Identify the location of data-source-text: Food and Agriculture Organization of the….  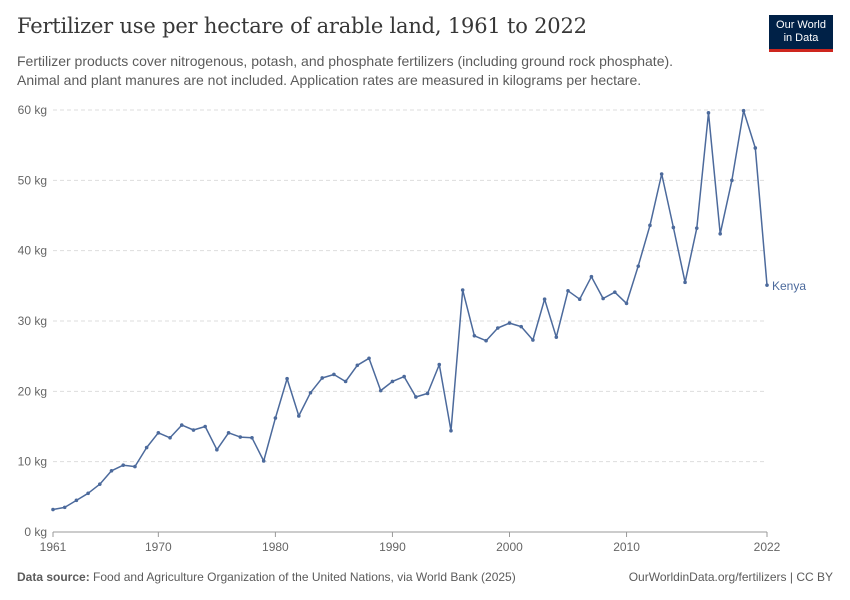
(304, 577).